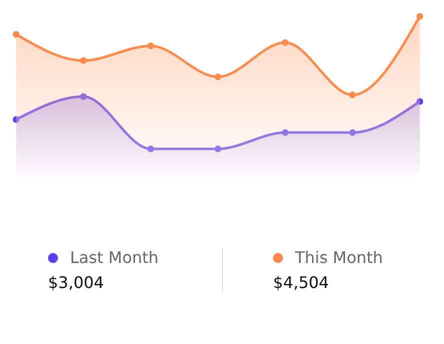  What do you see at coordinates (339, 257) in the screenshot?
I see `legend-label: This Month` at bounding box center [339, 257].